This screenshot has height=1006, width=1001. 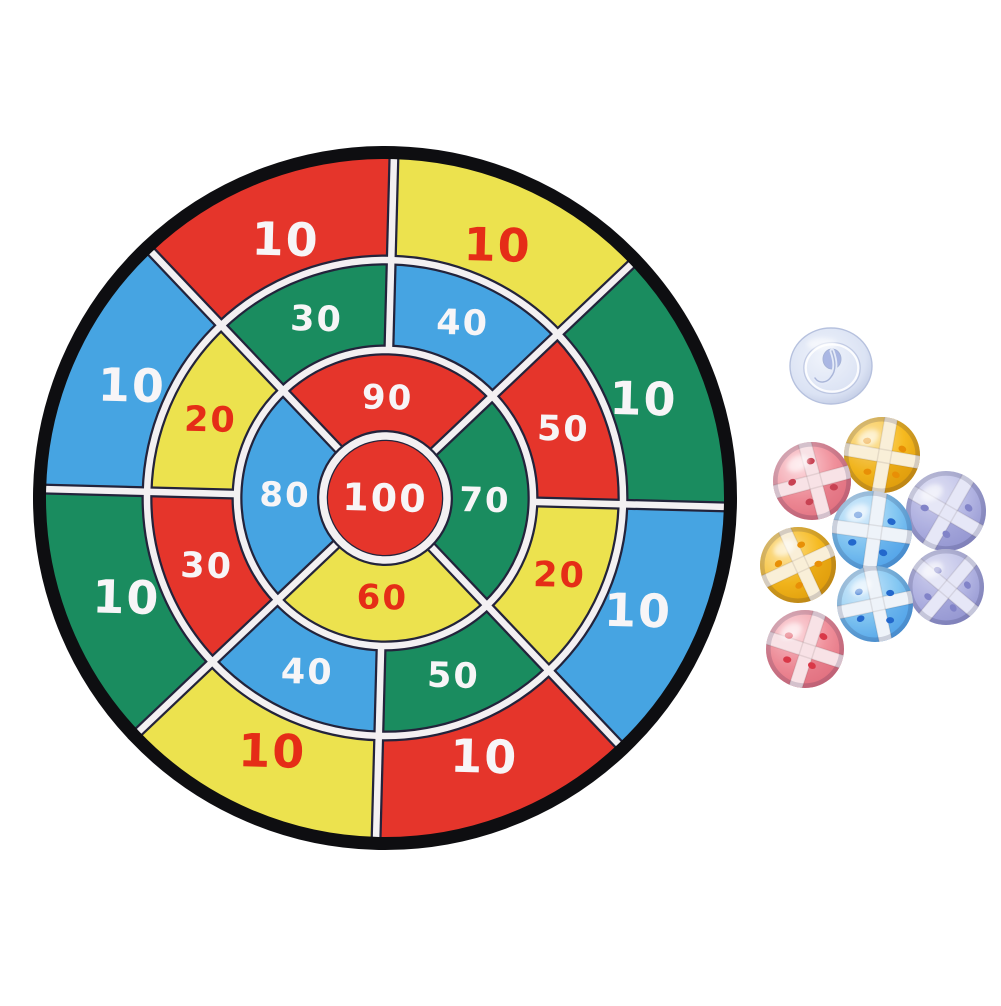 I want to click on suction-cup-hook, so click(x=831, y=366).